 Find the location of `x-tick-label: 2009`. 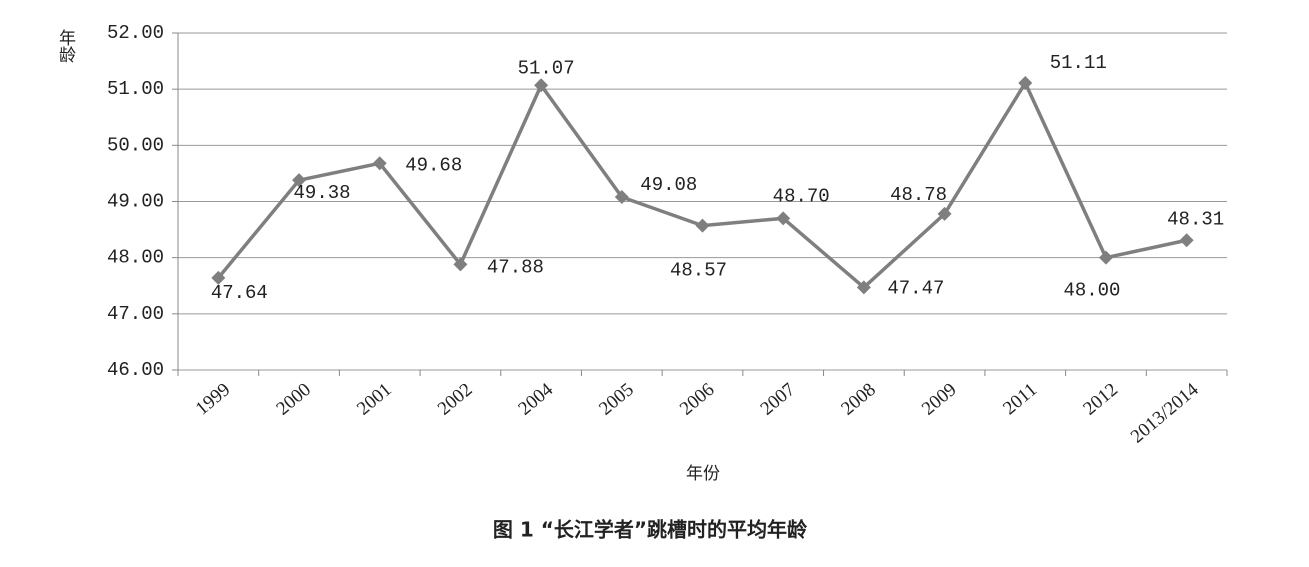

x-tick-label: 2009 is located at coordinates (939, 399).